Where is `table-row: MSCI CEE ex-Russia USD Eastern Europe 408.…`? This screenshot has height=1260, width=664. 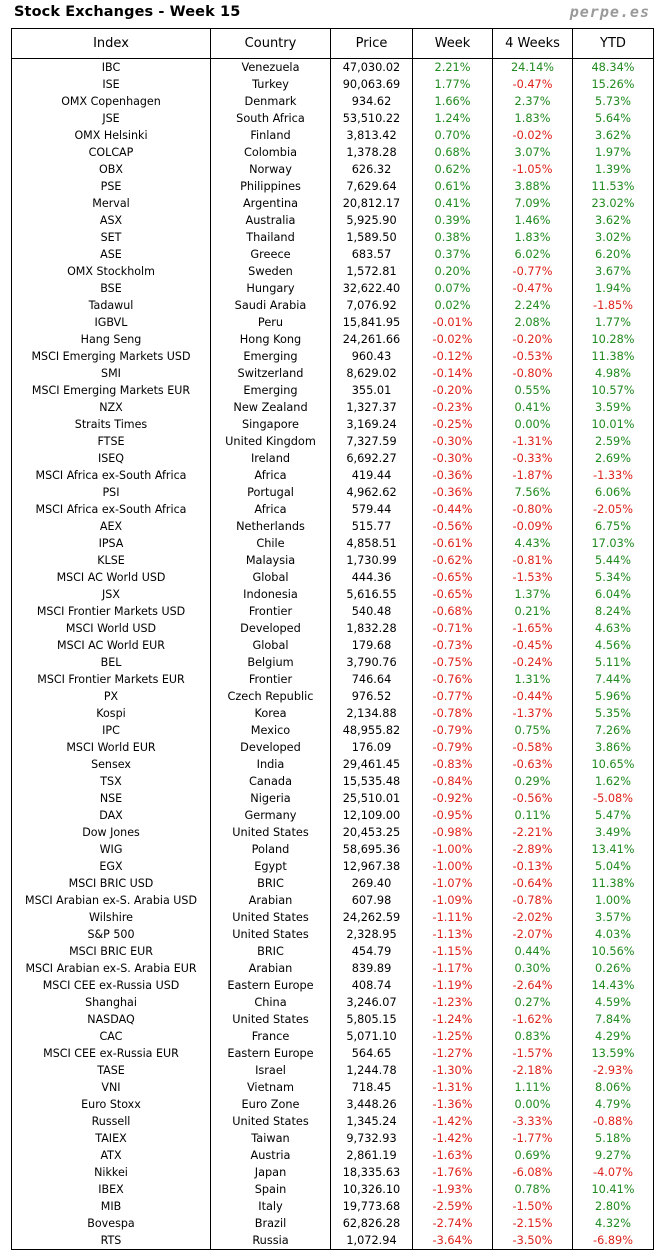 table-row: MSCI CEE ex-Russia USD Eastern Europe 408.… is located at coordinates (332, 985).